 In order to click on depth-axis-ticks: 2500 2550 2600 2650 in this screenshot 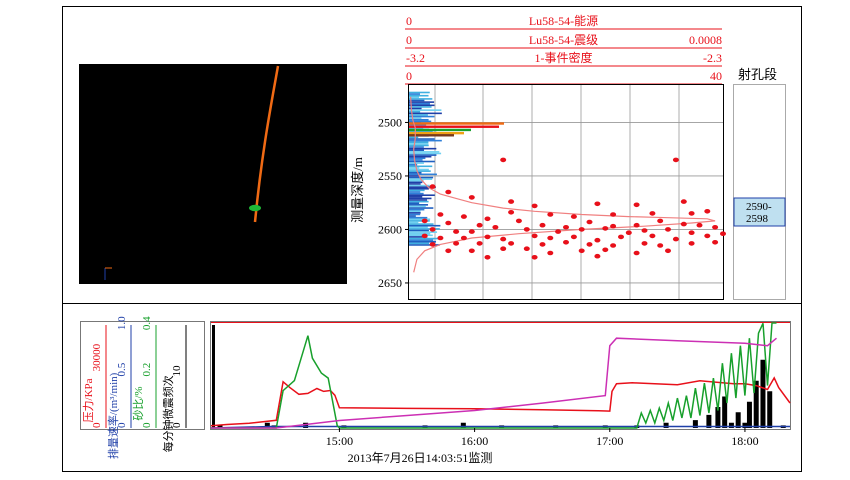, I will do `click(393, 202)`.